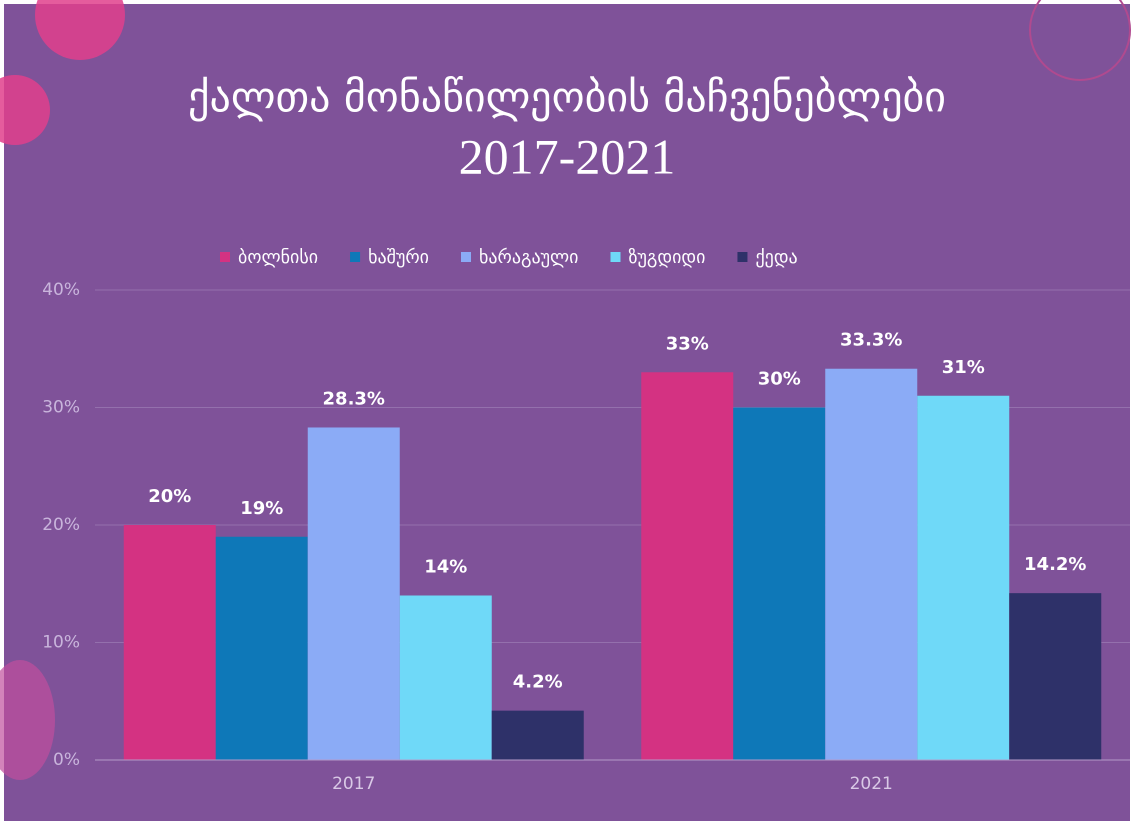 Image resolution: width=1134 pixels, height=829 pixels. What do you see at coordinates (398, 257) in the screenshot?
I see `legend-label: ხაშური` at bounding box center [398, 257].